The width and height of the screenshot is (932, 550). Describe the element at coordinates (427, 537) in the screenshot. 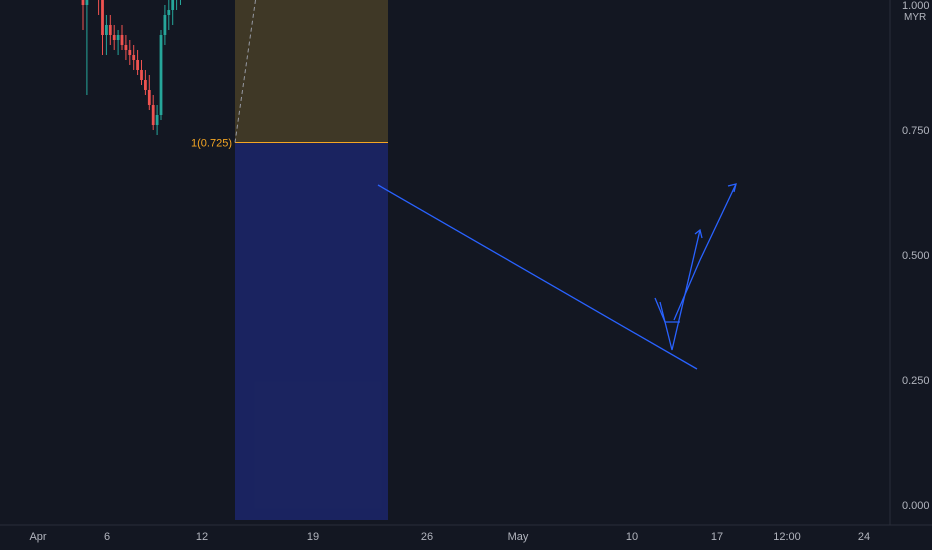

I see `time-tick-4: 26` at that location.